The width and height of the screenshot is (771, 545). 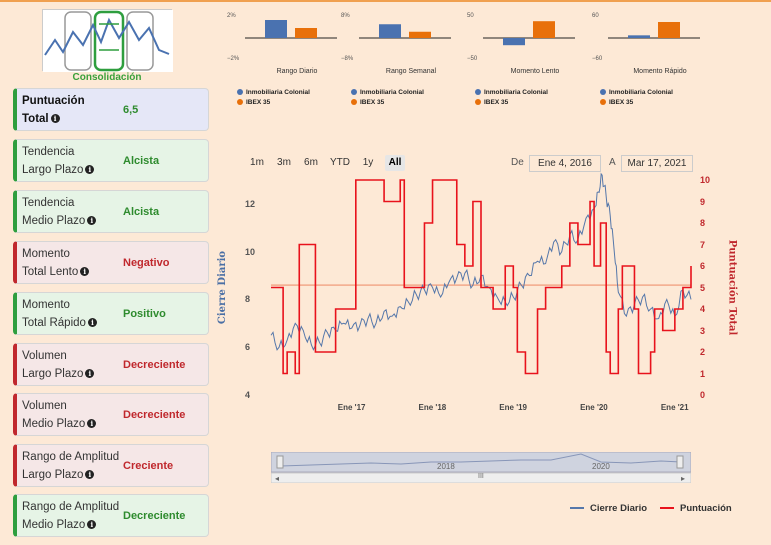 What do you see at coordinates (703, 330) in the screenshot?
I see `y-right-tick: 3` at bounding box center [703, 330].